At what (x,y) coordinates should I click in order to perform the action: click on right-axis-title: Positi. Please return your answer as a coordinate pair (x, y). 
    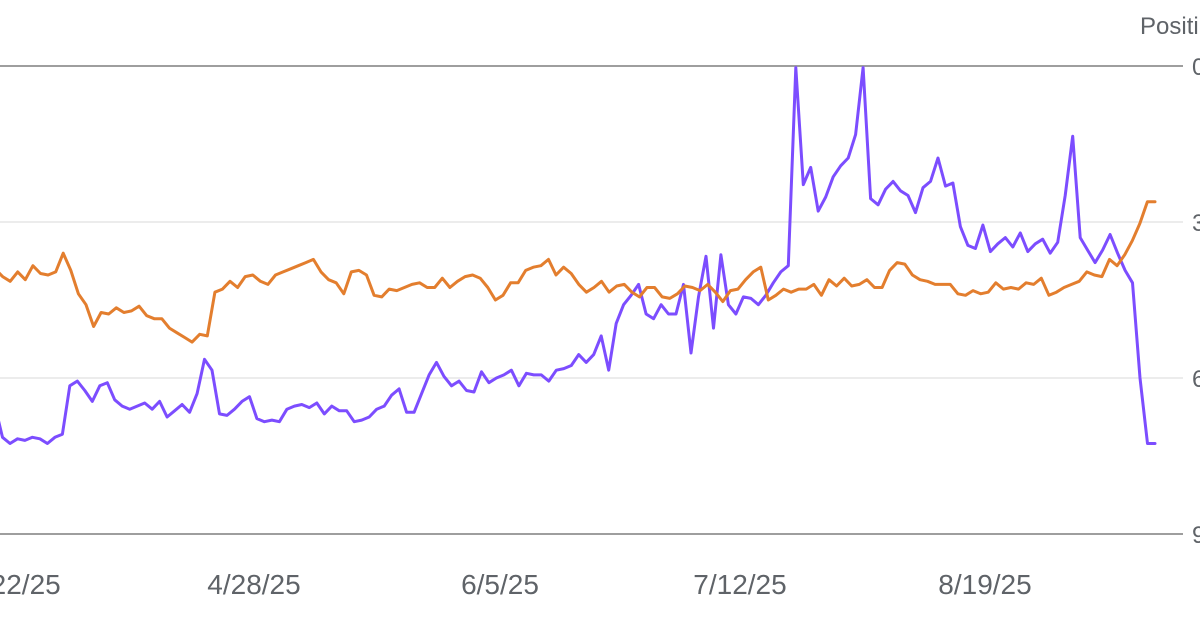
    Looking at the image, I should click on (1169, 26).